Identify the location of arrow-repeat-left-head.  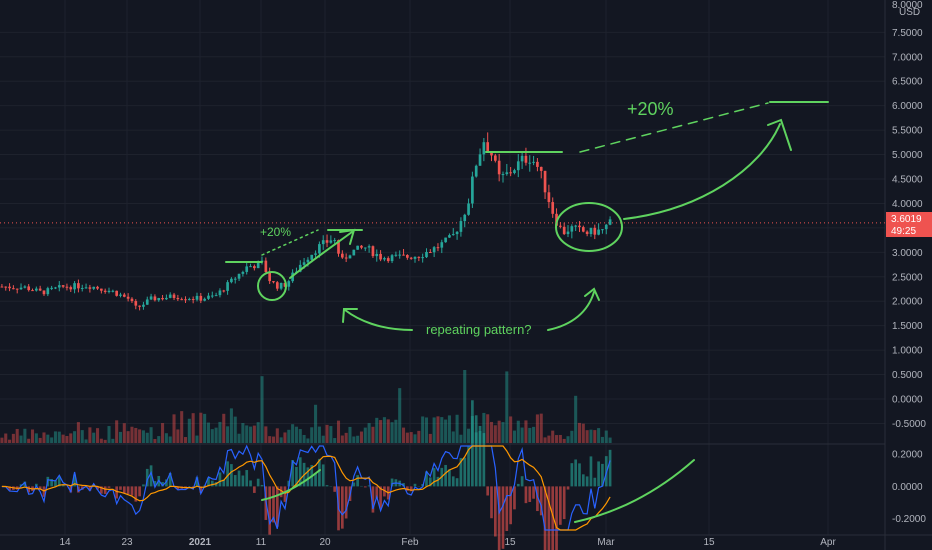
(350, 315).